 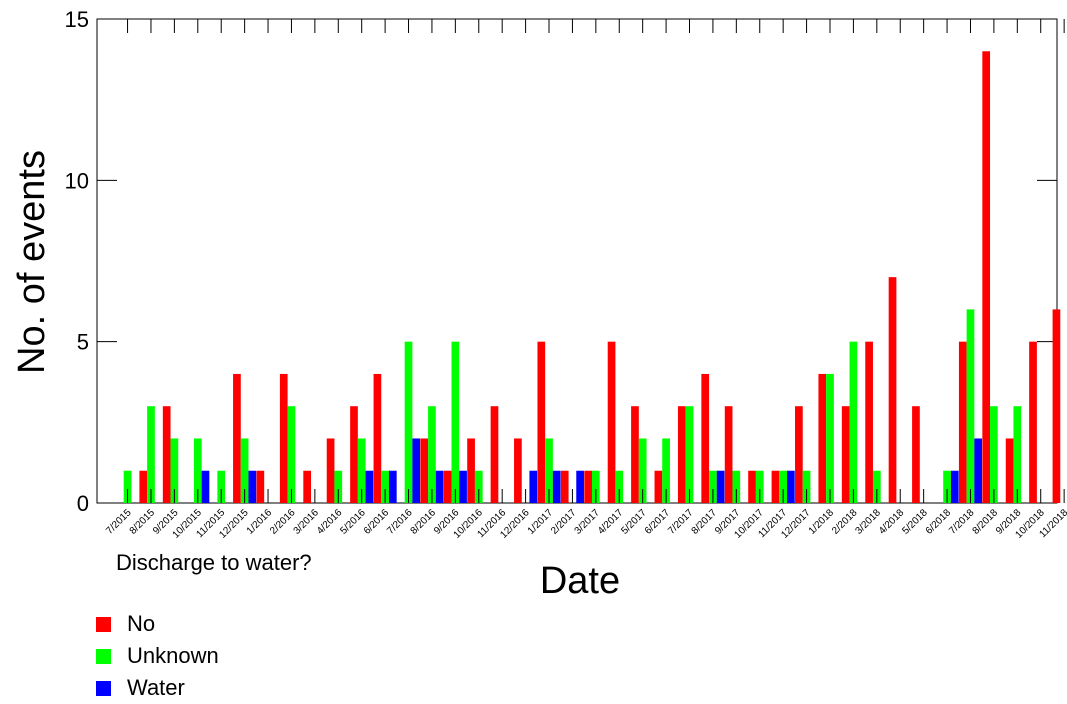 What do you see at coordinates (689, 454) in the screenshot?
I see `bar-unknown-7-2017` at bounding box center [689, 454].